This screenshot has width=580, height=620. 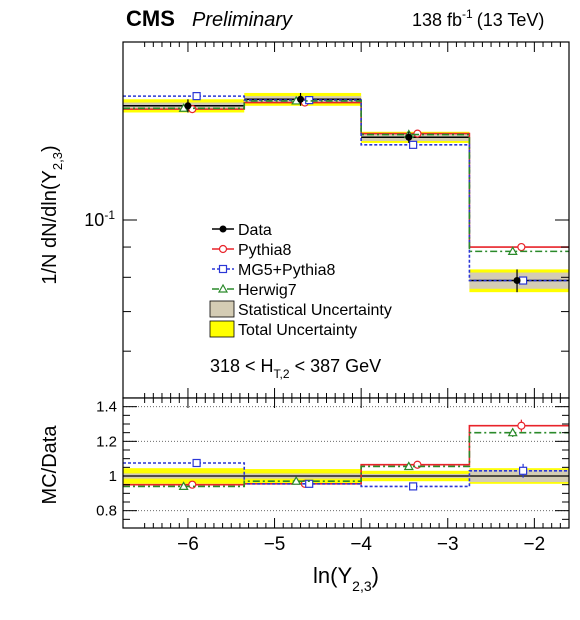 I want to click on legend-entry-mg5: MG5+Pythia8, so click(x=273, y=270).